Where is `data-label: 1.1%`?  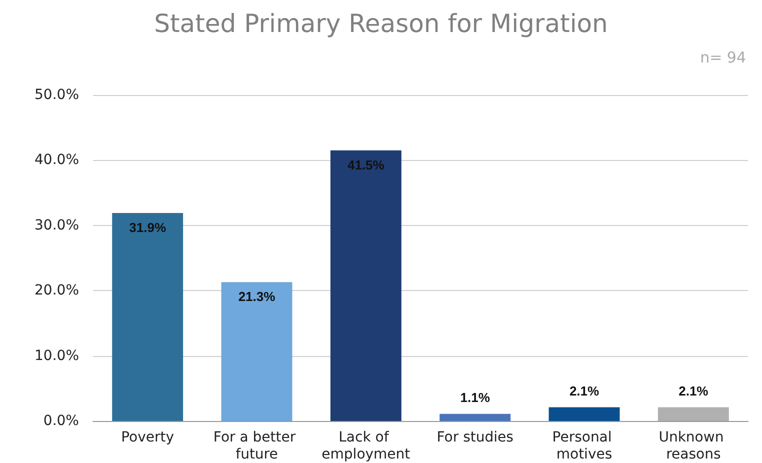 data-label: 1.1% is located at coordinates (475, 397).